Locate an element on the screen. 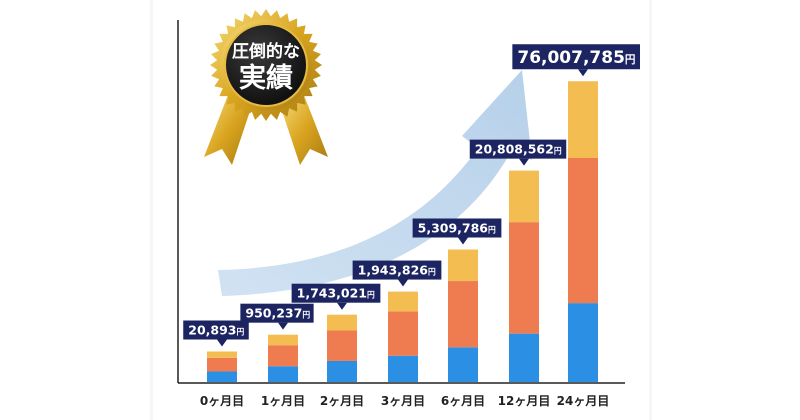  value-label-5: 20,808,562円 is located at coordinates (518, 152).